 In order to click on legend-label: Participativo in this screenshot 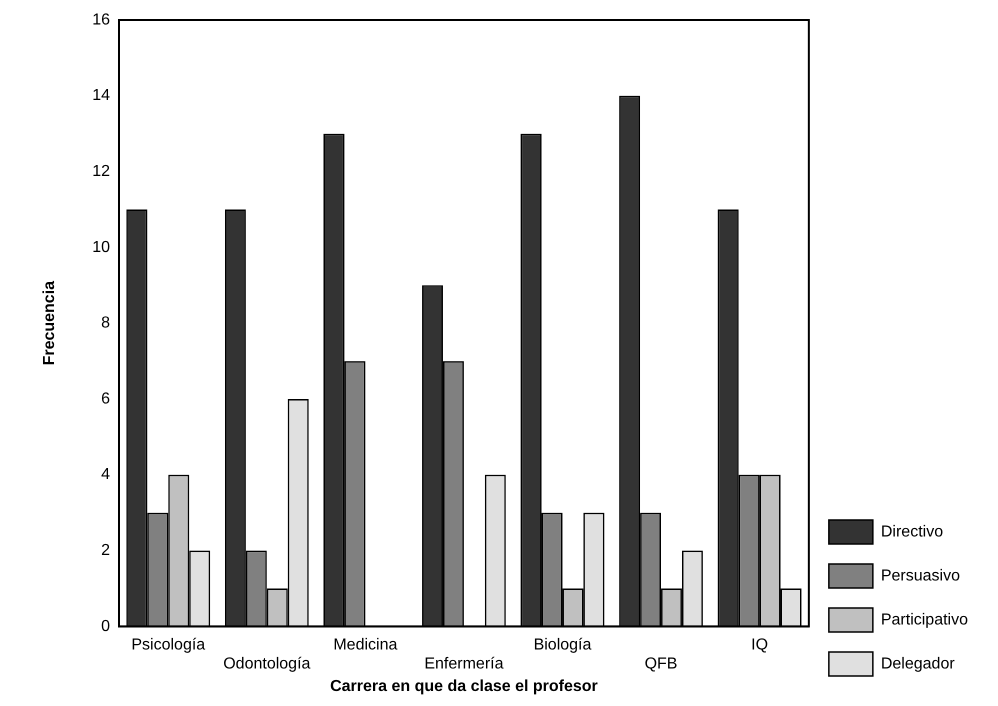, I will do `click(924, 619)`.